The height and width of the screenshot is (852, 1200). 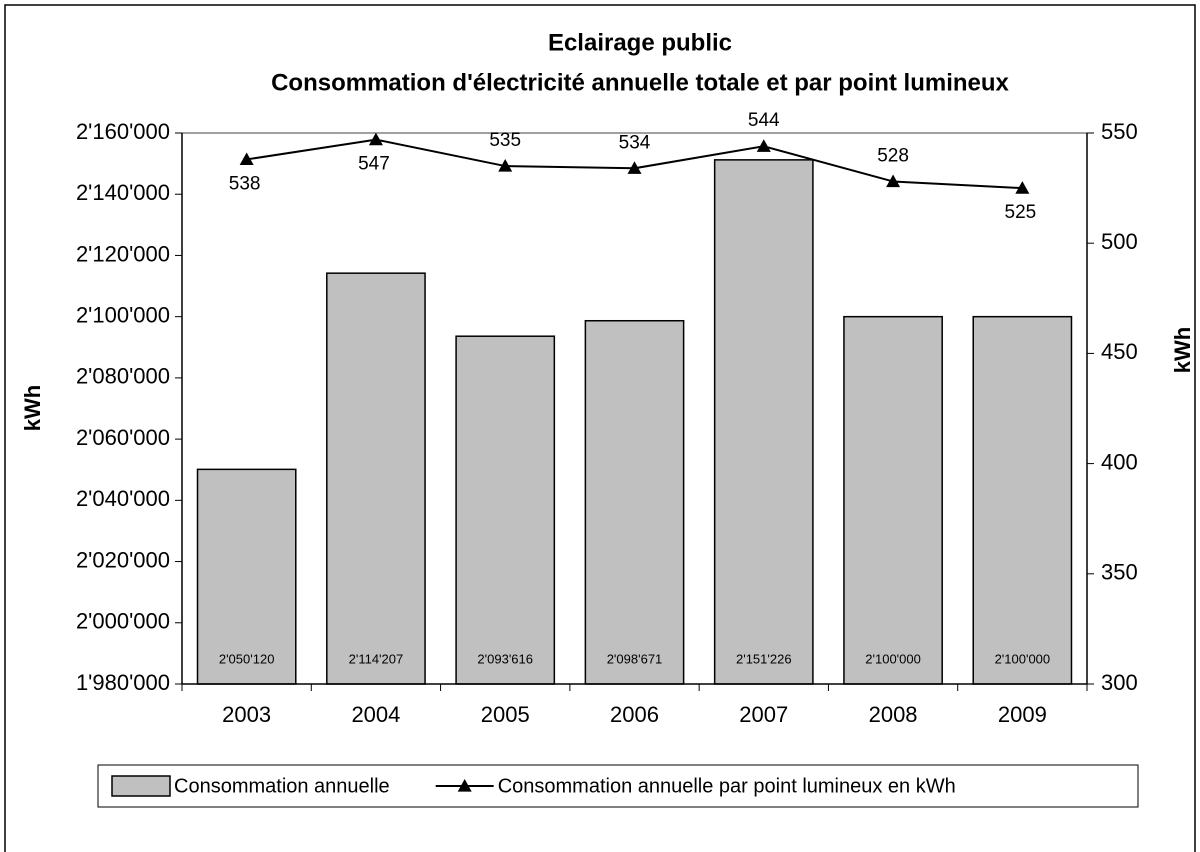 What do you see at coordinates (1022, 714) in the screenshot?
I see `x-tick-label: 2009` at bounding box center [1022, 714].